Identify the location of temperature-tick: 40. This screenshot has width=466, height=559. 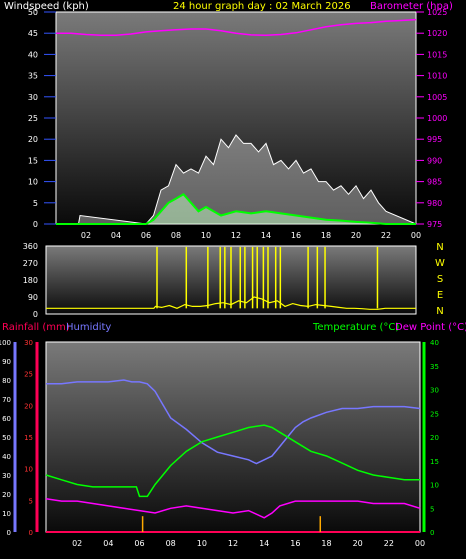
(434, 343).